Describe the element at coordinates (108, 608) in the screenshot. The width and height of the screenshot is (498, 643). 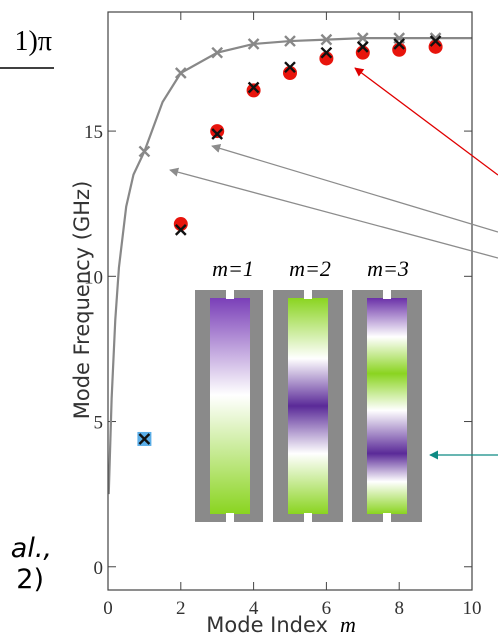
I see `x-tick-label: 0` at that location.